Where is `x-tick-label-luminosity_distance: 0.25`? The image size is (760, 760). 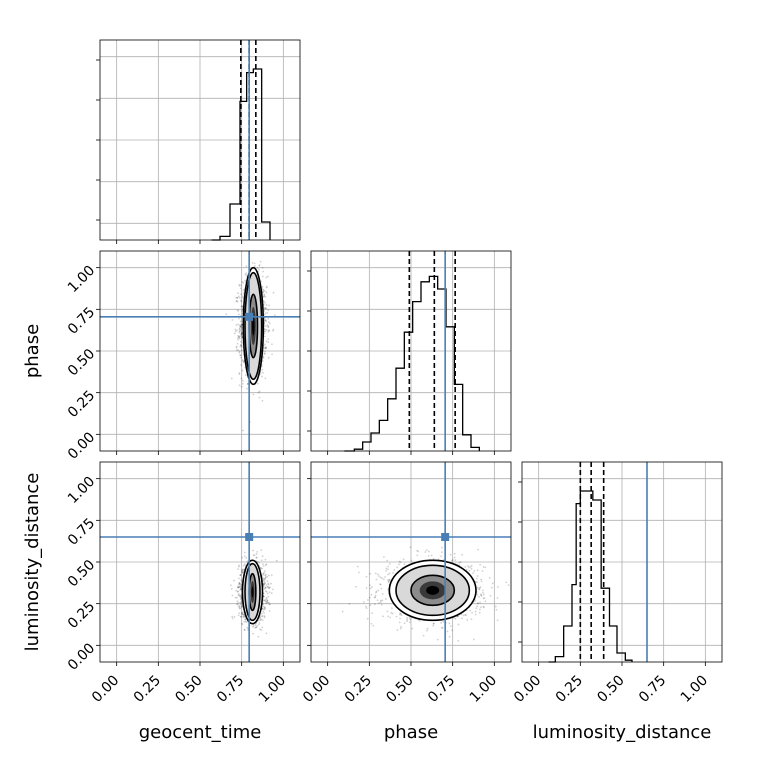 x-tick-label-luminosity_distance: 0.25 is located at coordinates (569, 688).